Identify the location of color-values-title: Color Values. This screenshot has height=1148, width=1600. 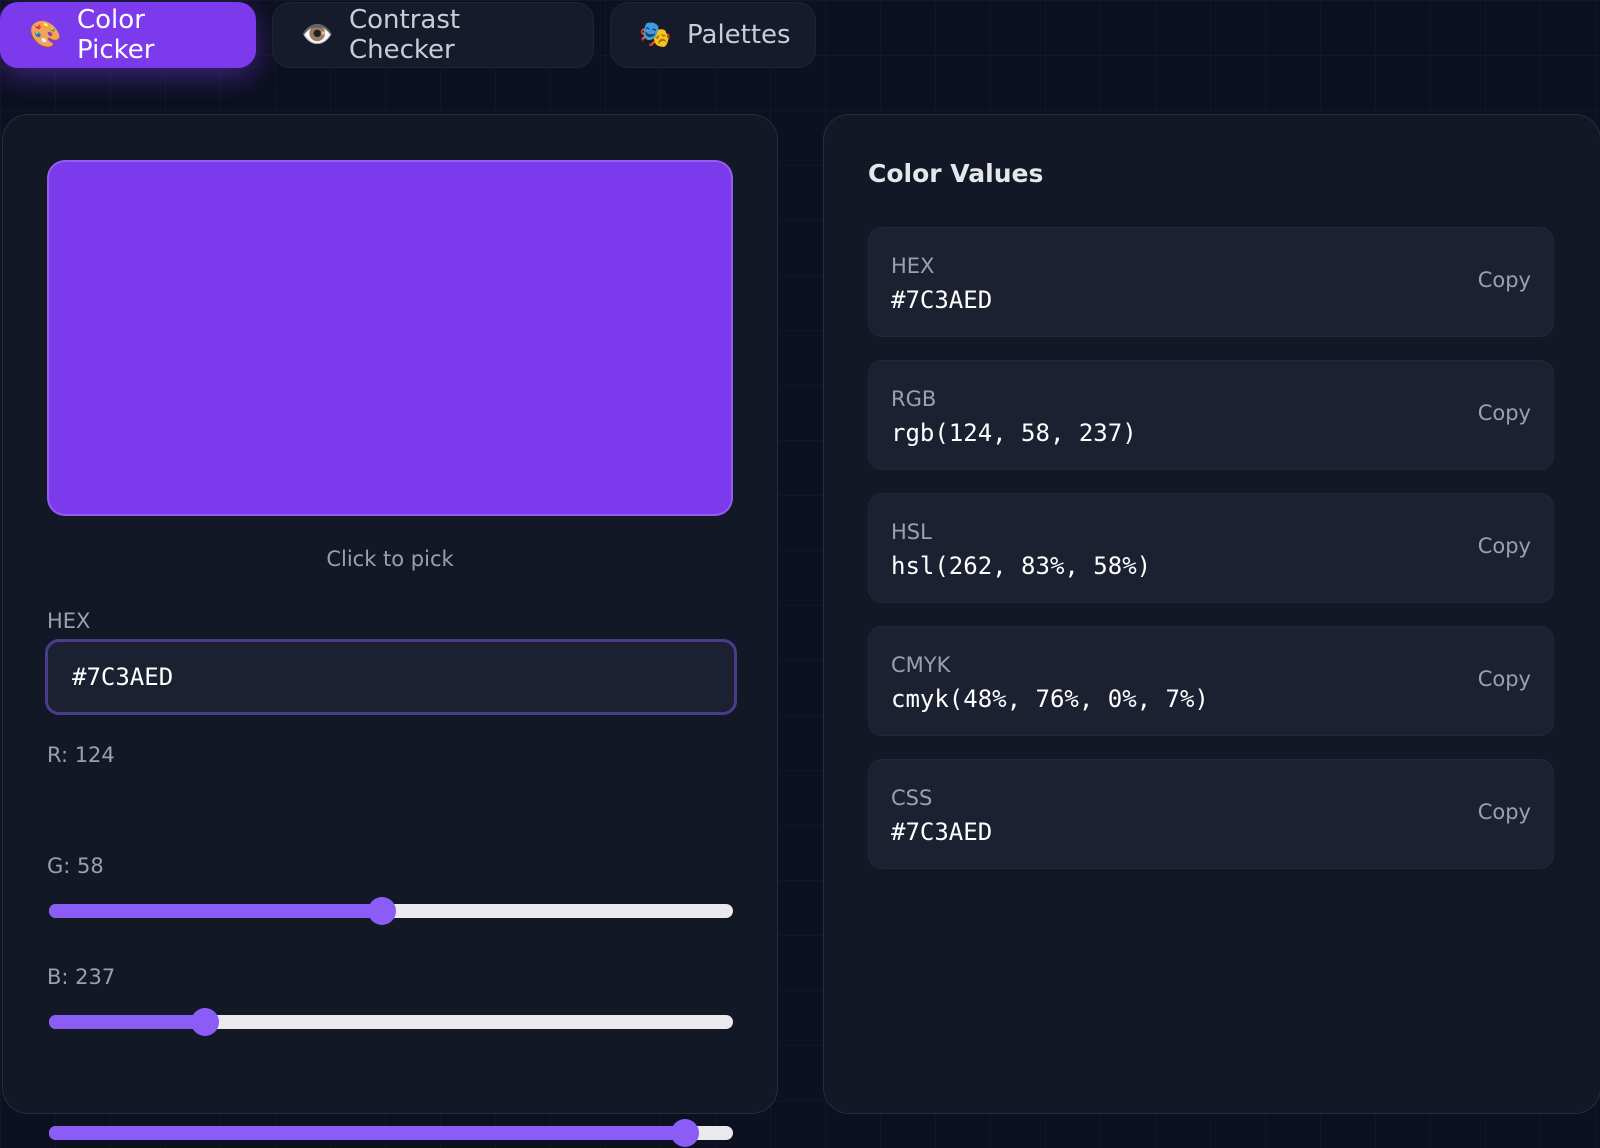
(956, 173).